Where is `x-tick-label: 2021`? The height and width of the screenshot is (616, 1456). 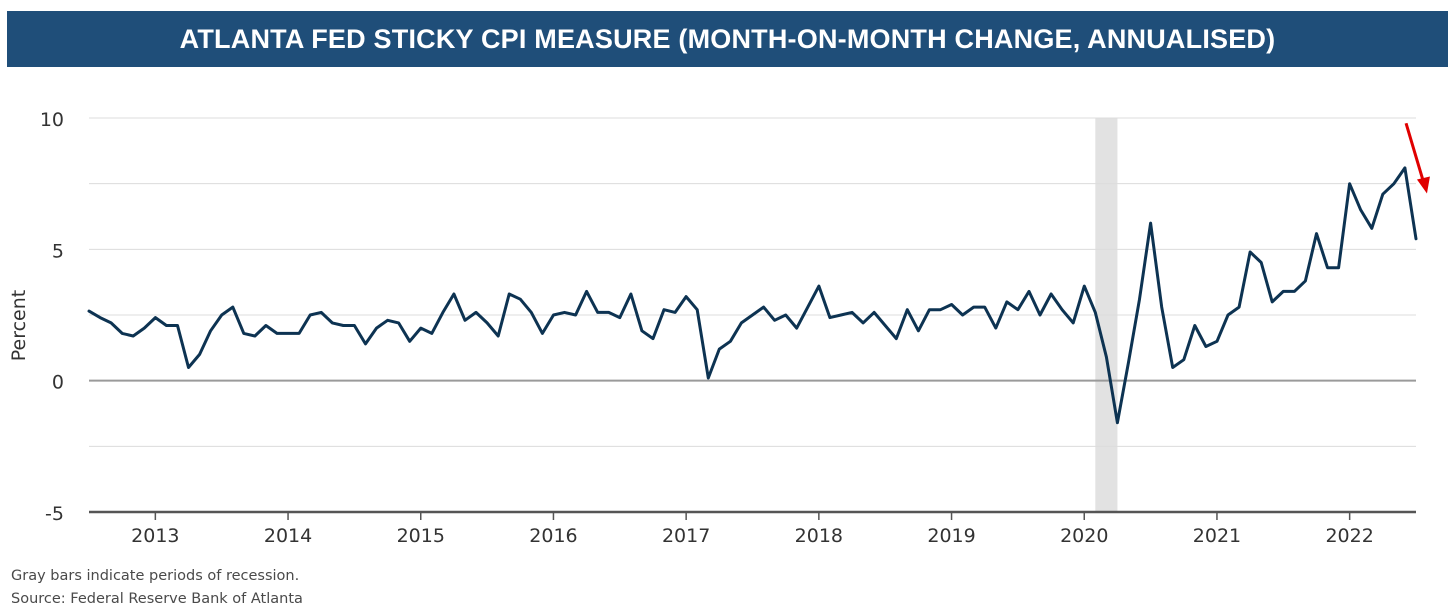 x-tick-label: 2021 is located at coordinates (1217, 536).